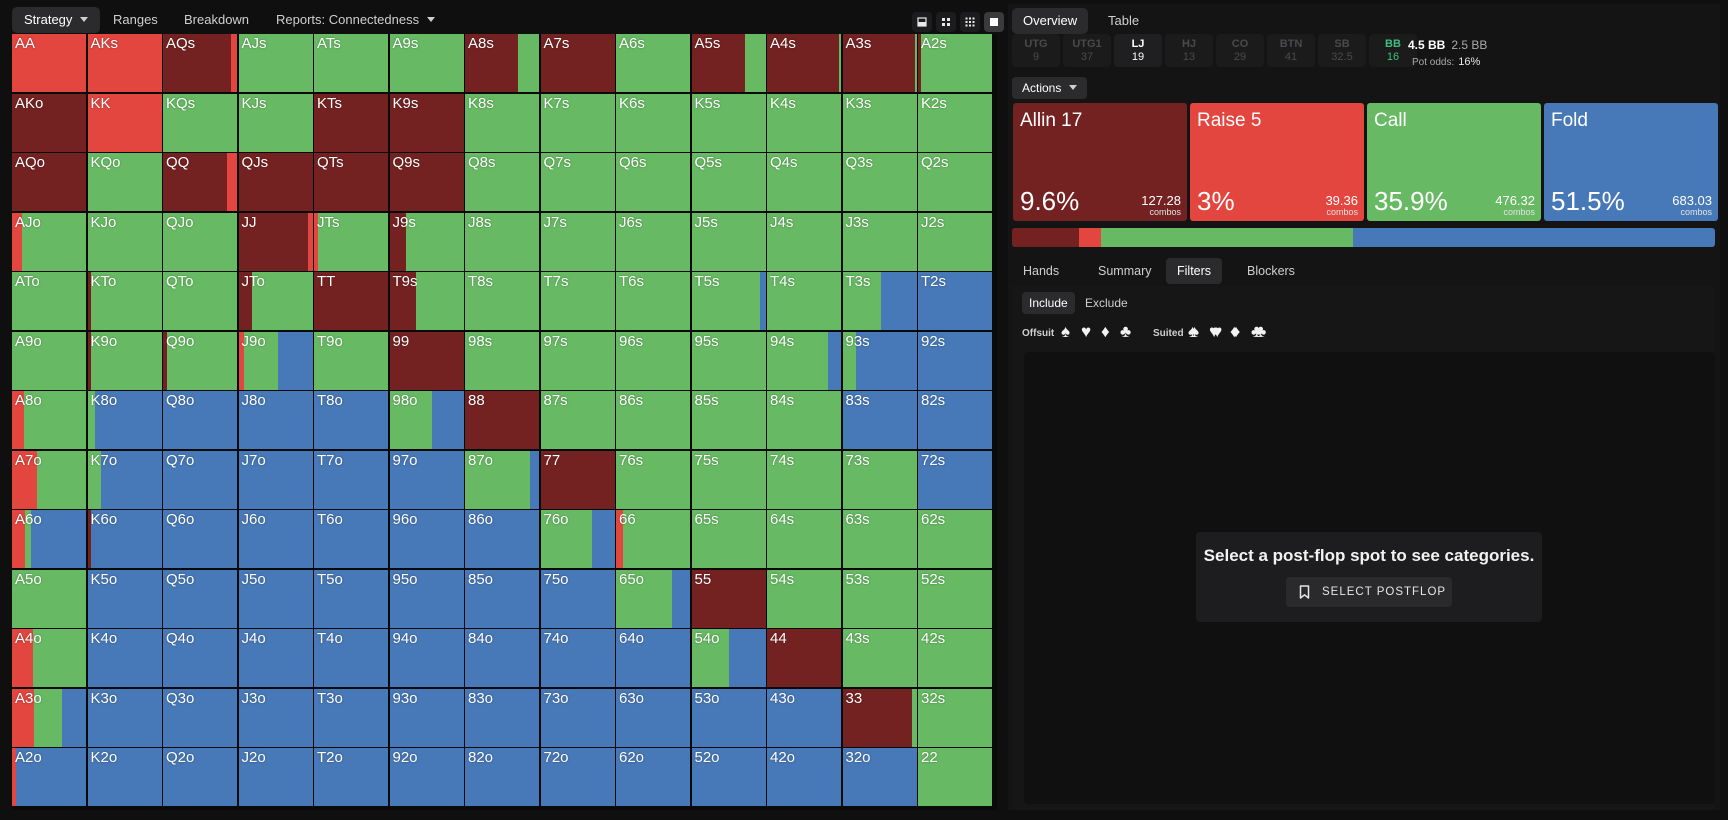  I want to click on position-sb: SB 32.5, so click(1342, 50).